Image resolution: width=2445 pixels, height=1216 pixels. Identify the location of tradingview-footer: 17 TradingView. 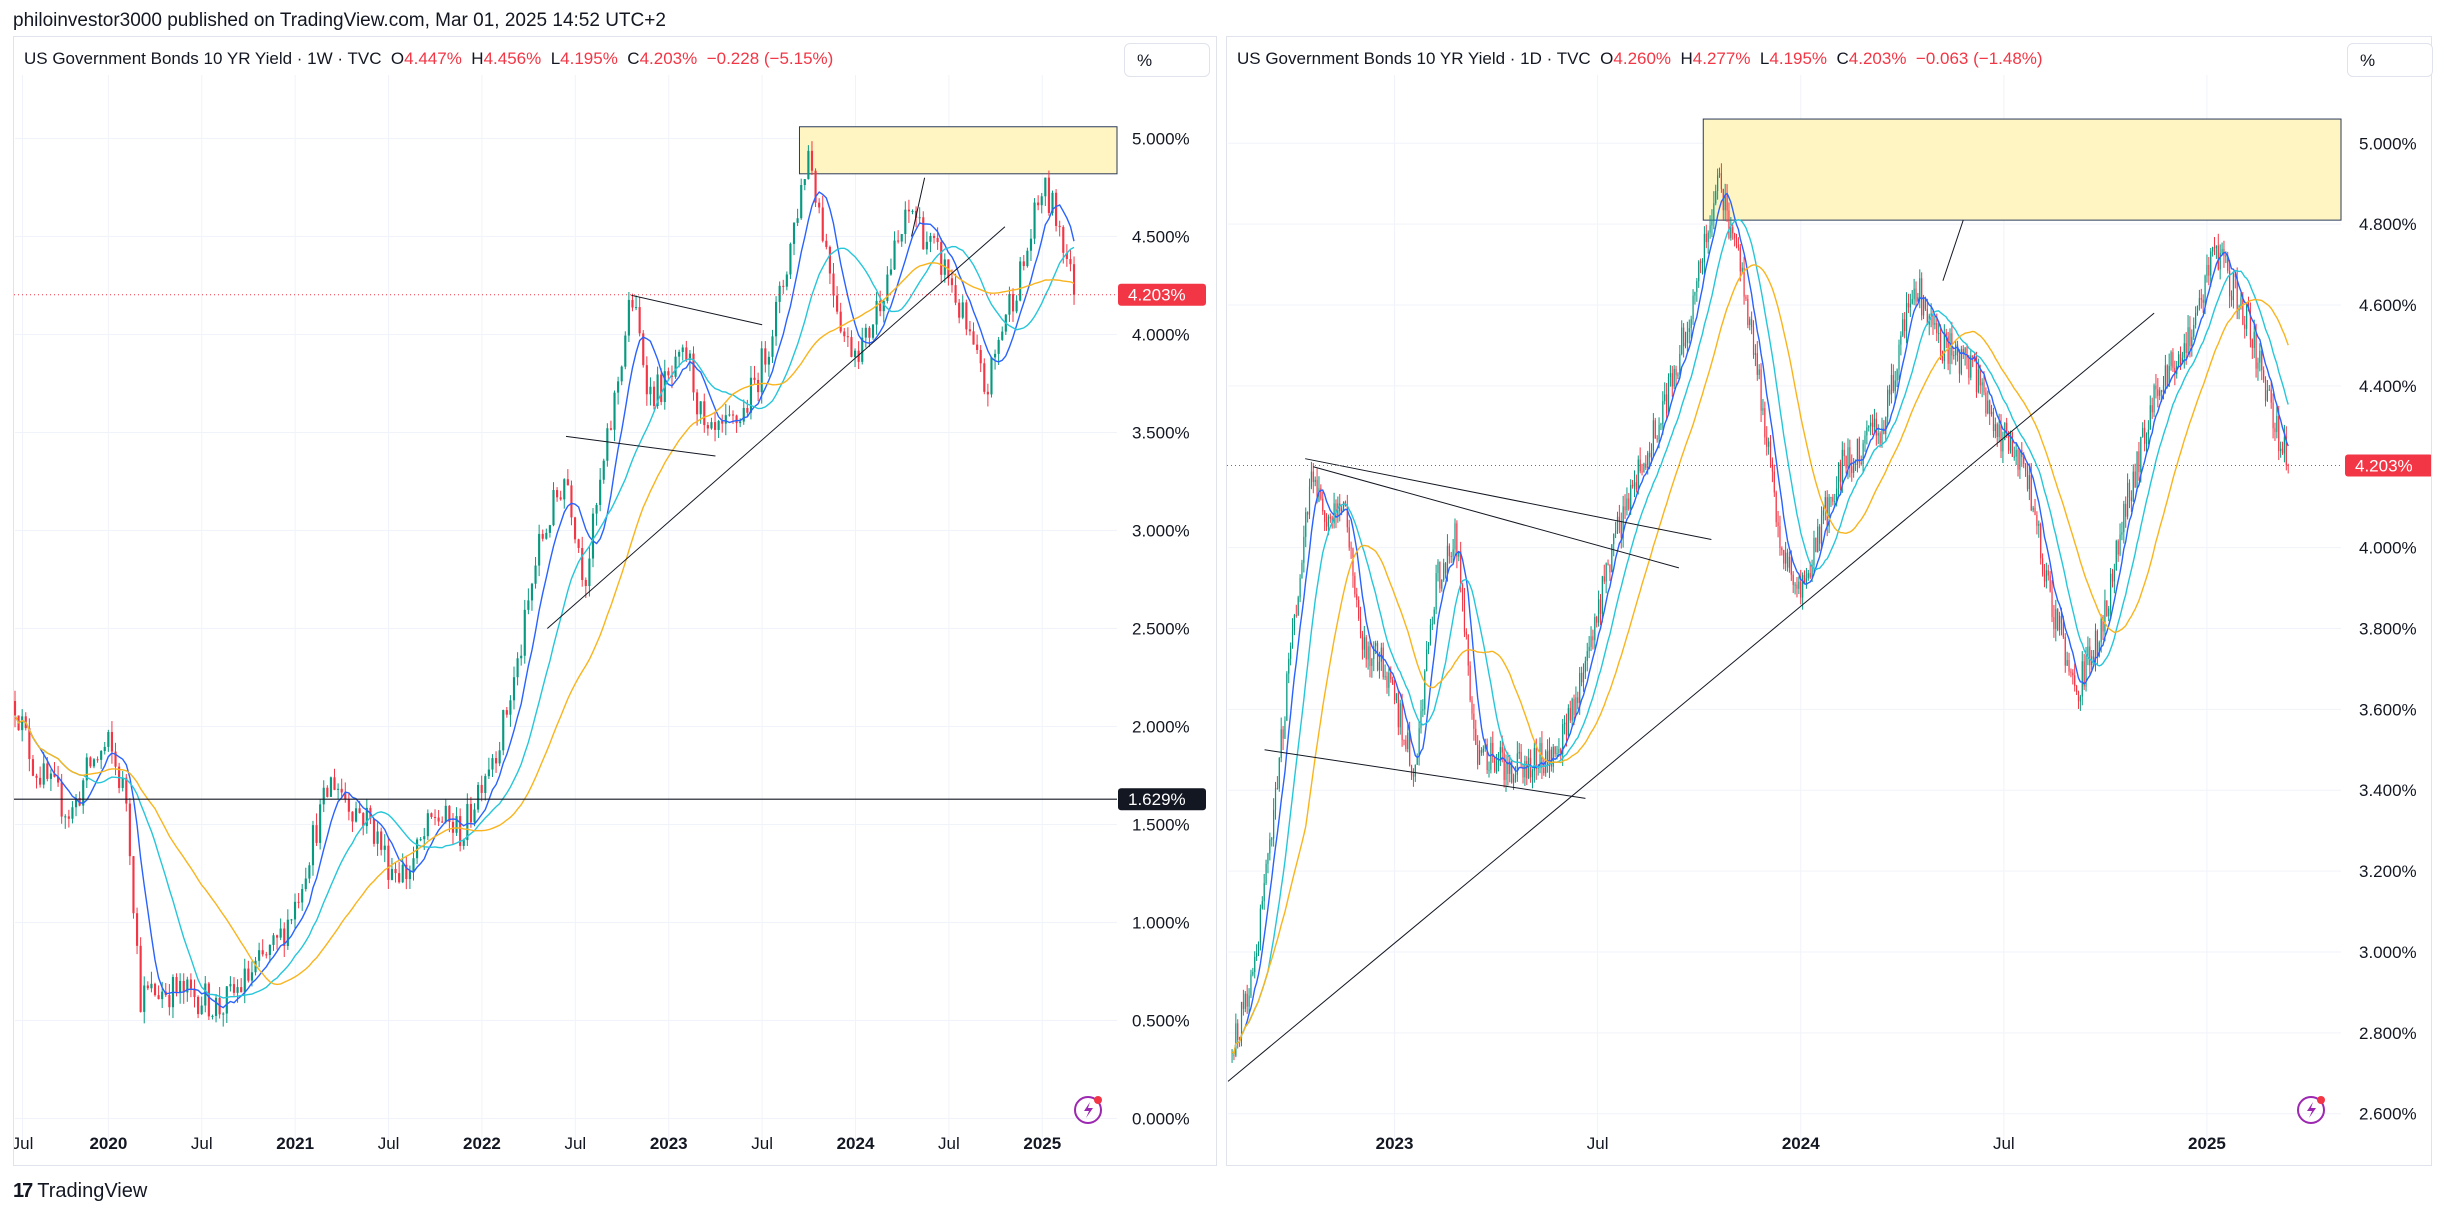
(80, 1191).